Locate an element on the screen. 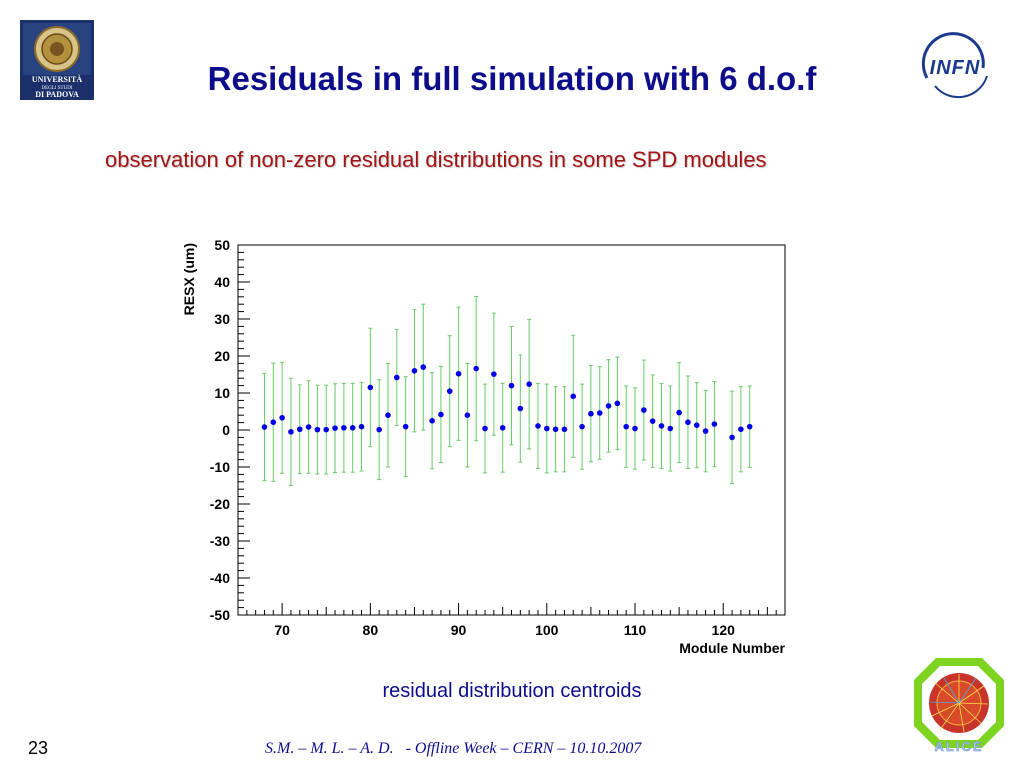 Image resolution: width=1024 pixels, height=768 pixels. y-tick-label: 20 is located at coordinates (222, 356).